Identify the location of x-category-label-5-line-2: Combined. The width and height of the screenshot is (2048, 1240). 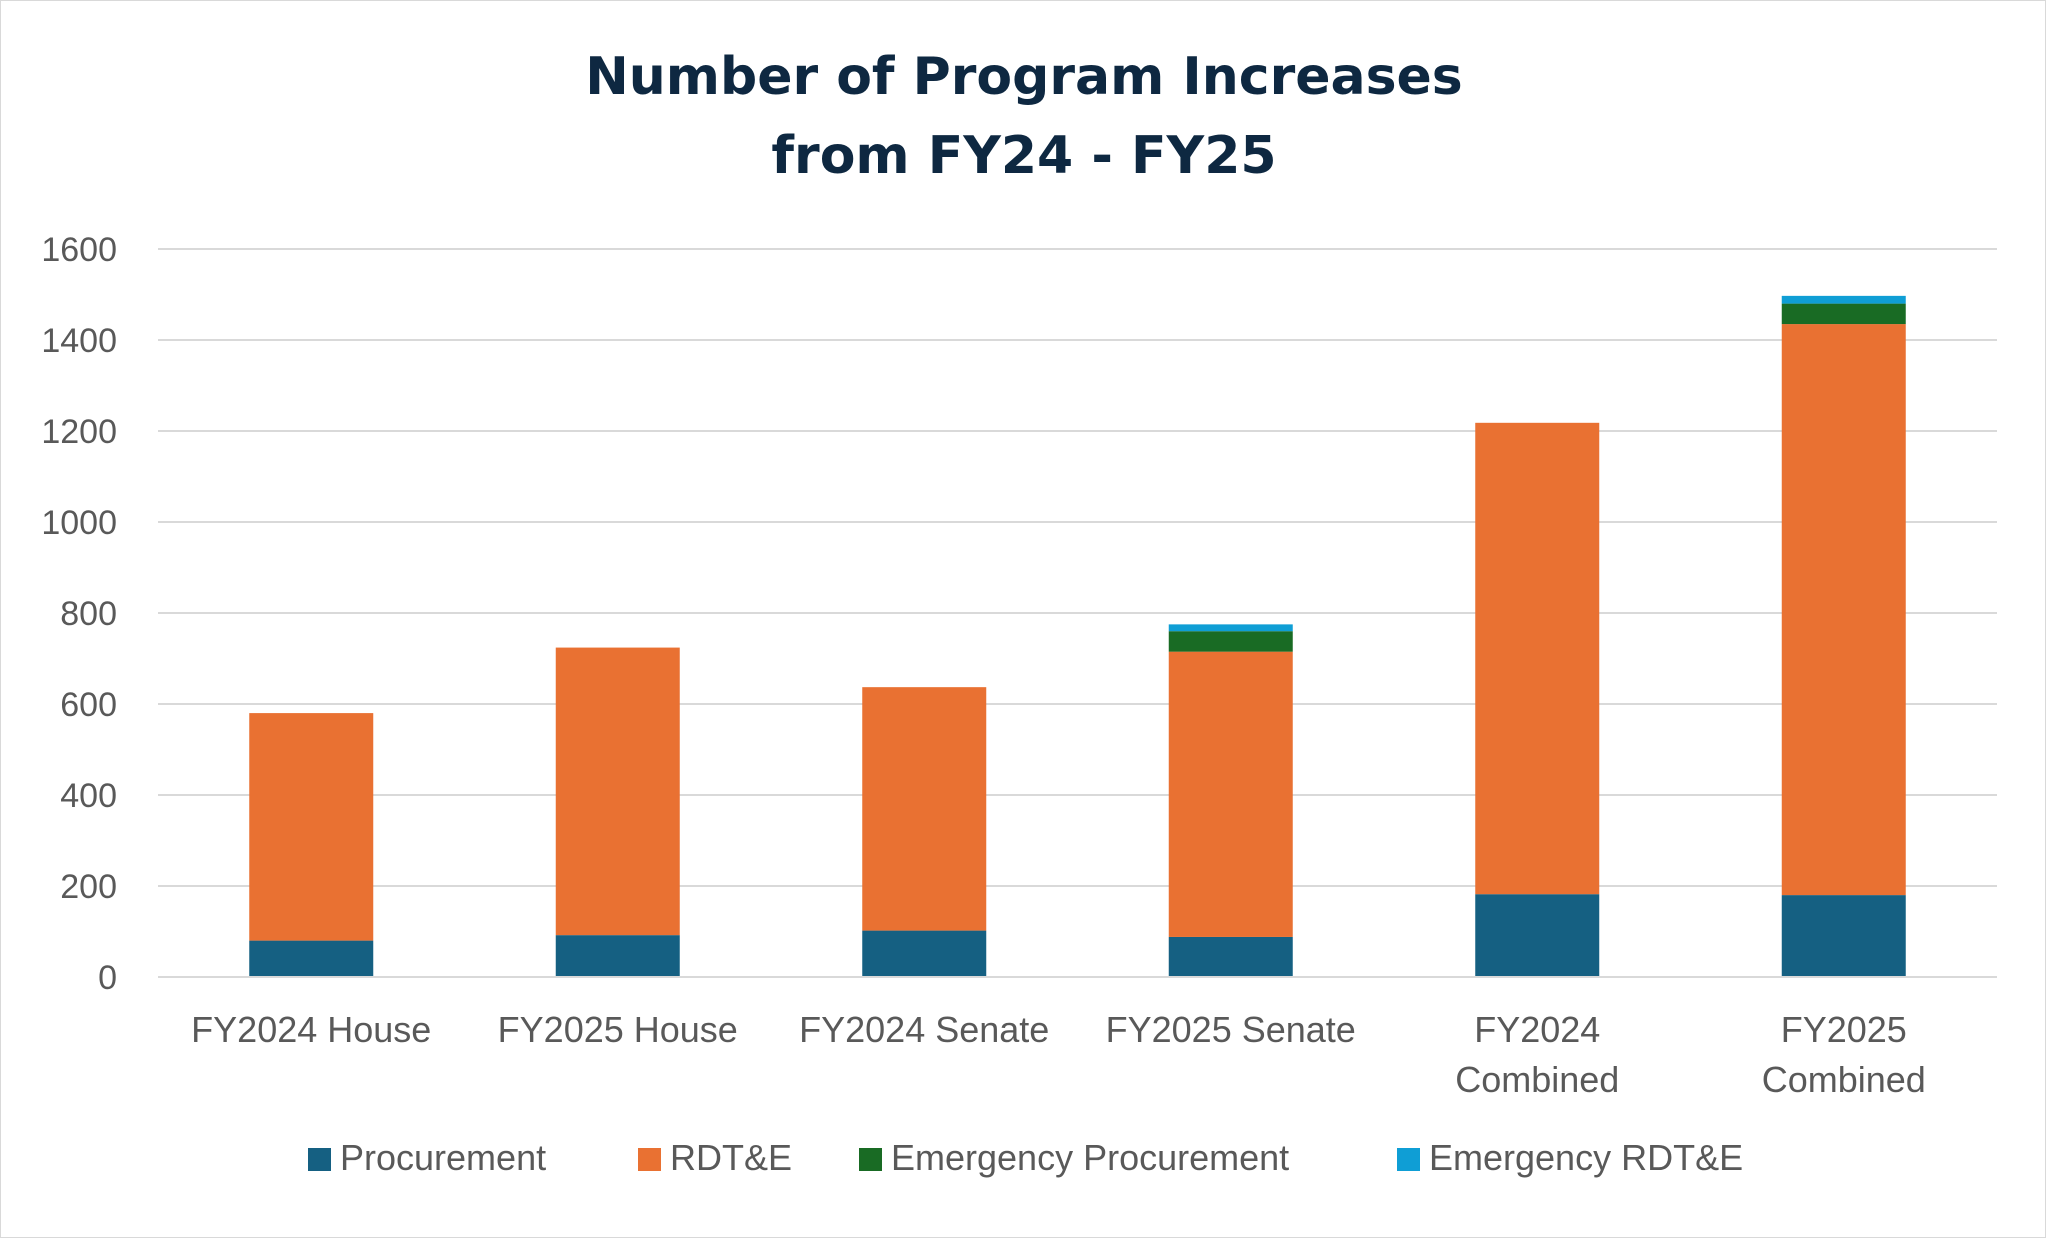
(1537, 1079).